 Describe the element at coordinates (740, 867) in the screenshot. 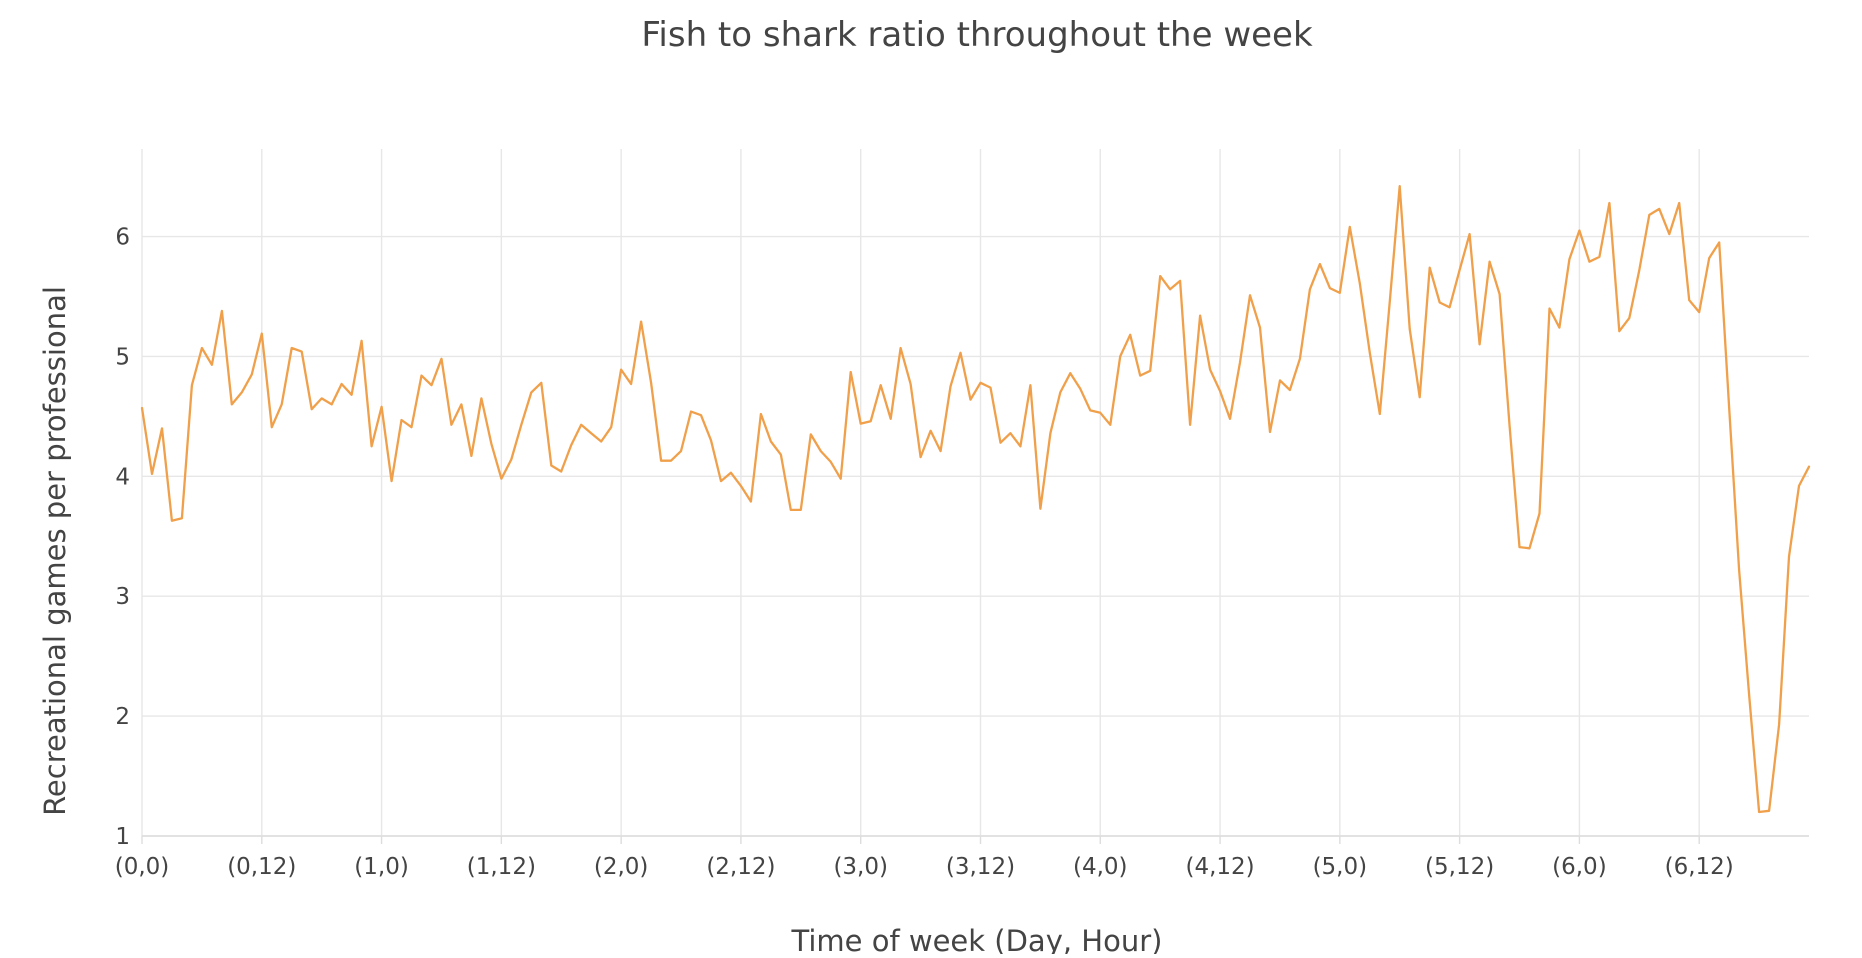

I see `x-tick-label: (2,12)` at that location.